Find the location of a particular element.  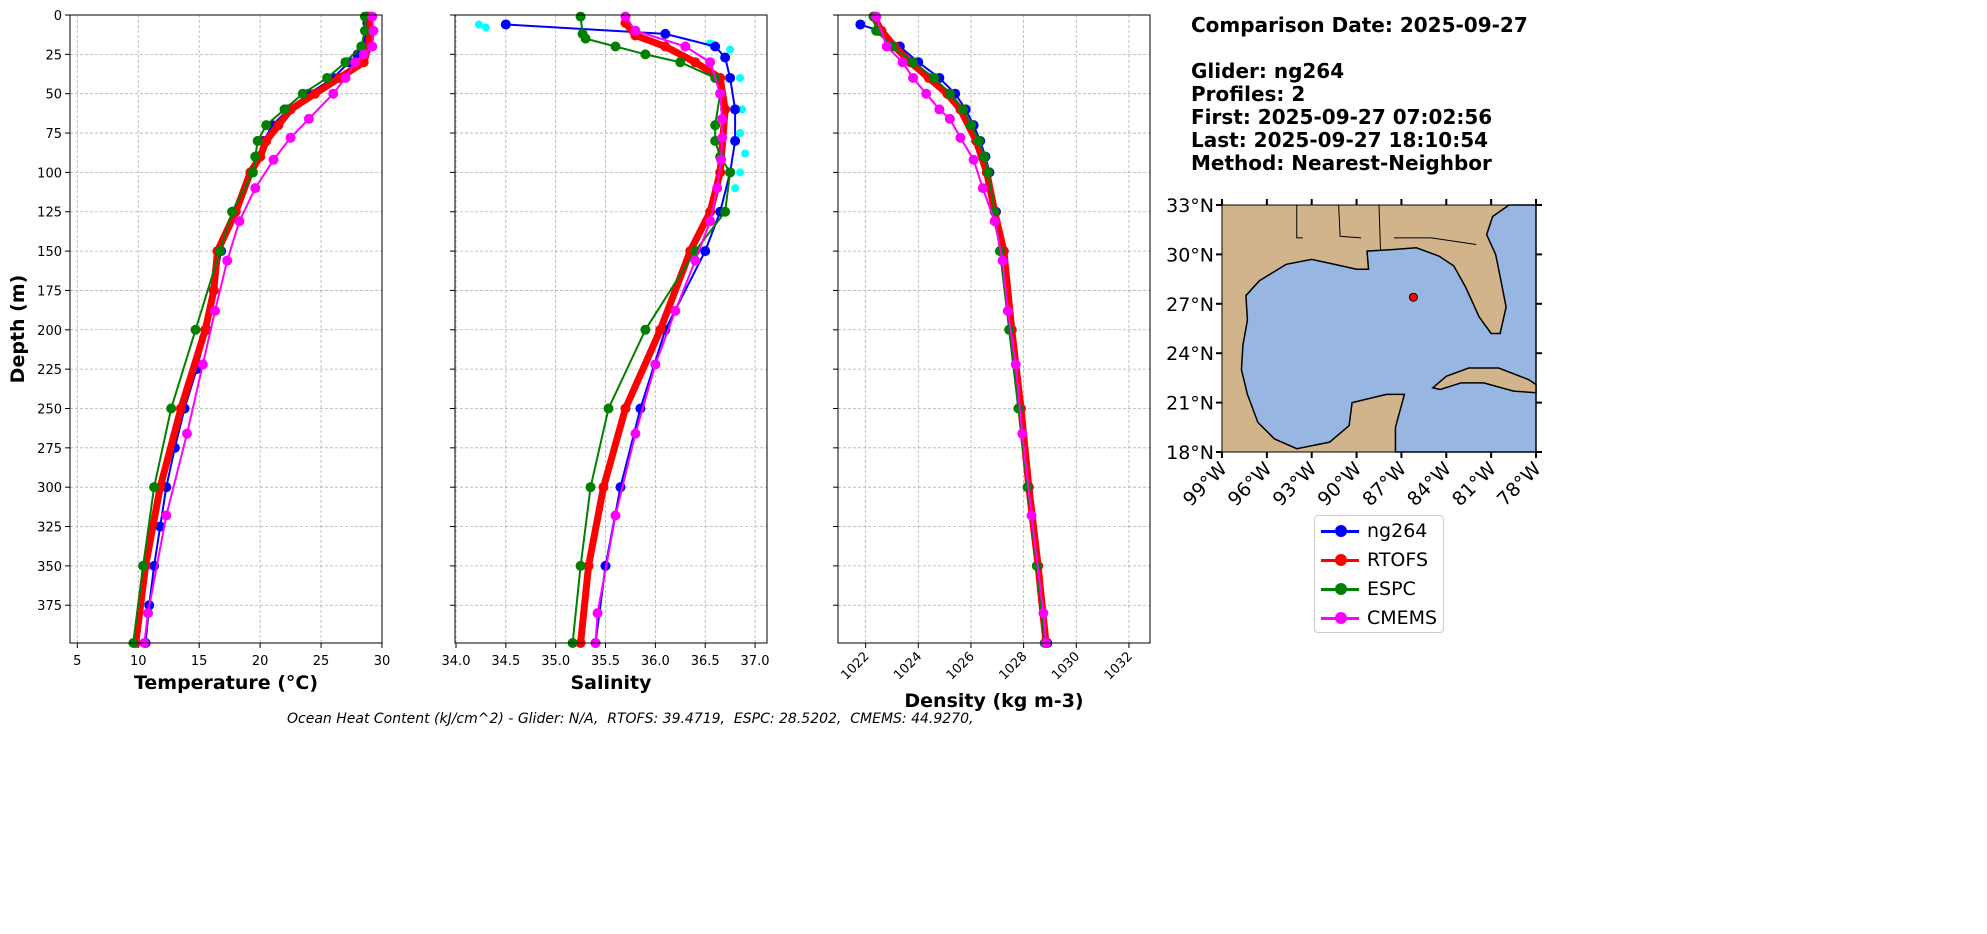

legend-label: CMEMS is located at coordinates (1402, 618).